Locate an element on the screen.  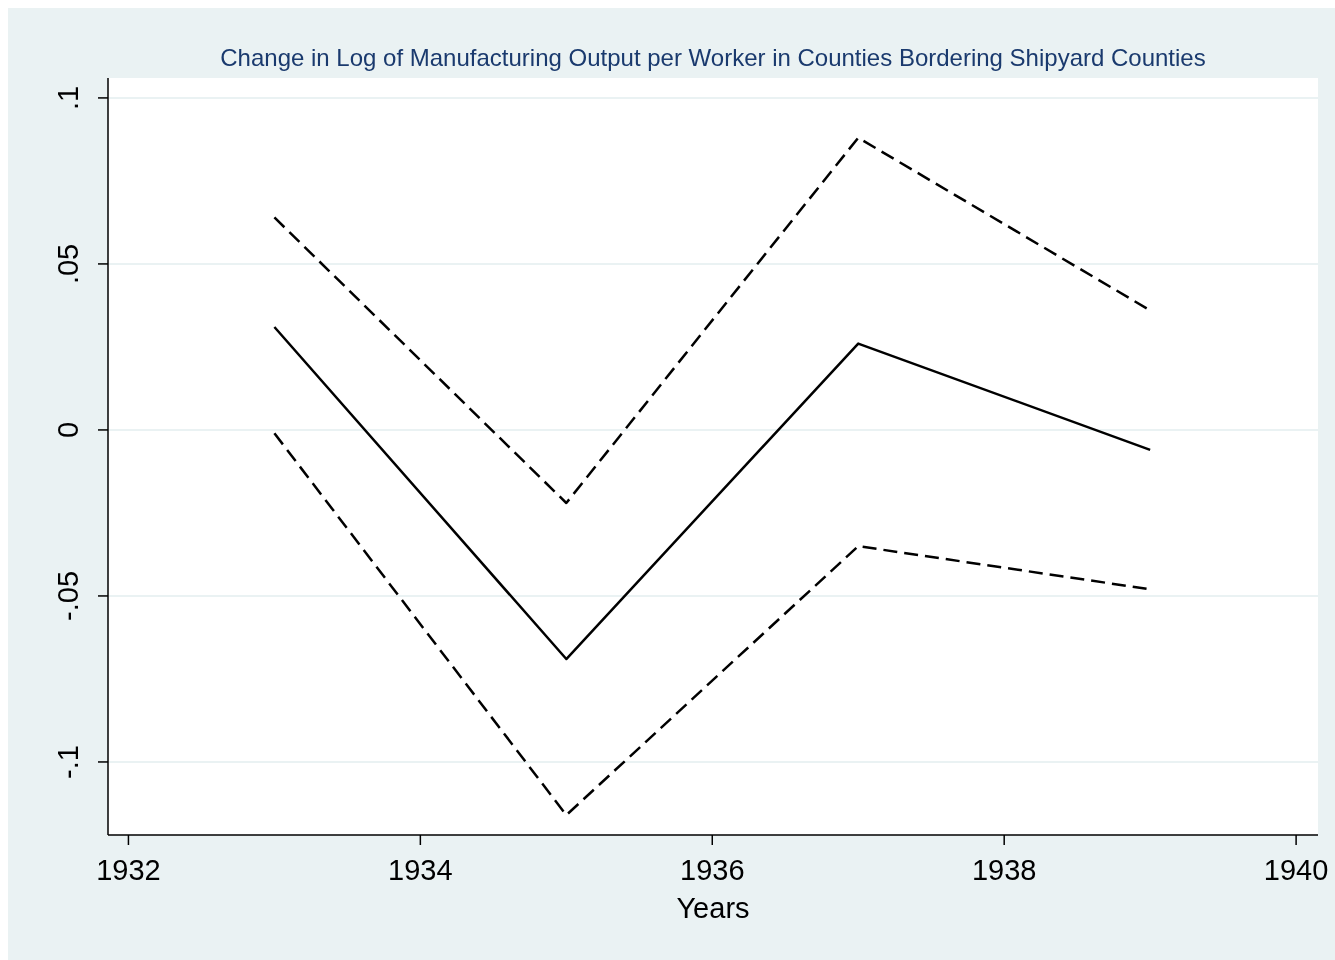
y-tick-label: 0 is located at coordinates (68, 430).